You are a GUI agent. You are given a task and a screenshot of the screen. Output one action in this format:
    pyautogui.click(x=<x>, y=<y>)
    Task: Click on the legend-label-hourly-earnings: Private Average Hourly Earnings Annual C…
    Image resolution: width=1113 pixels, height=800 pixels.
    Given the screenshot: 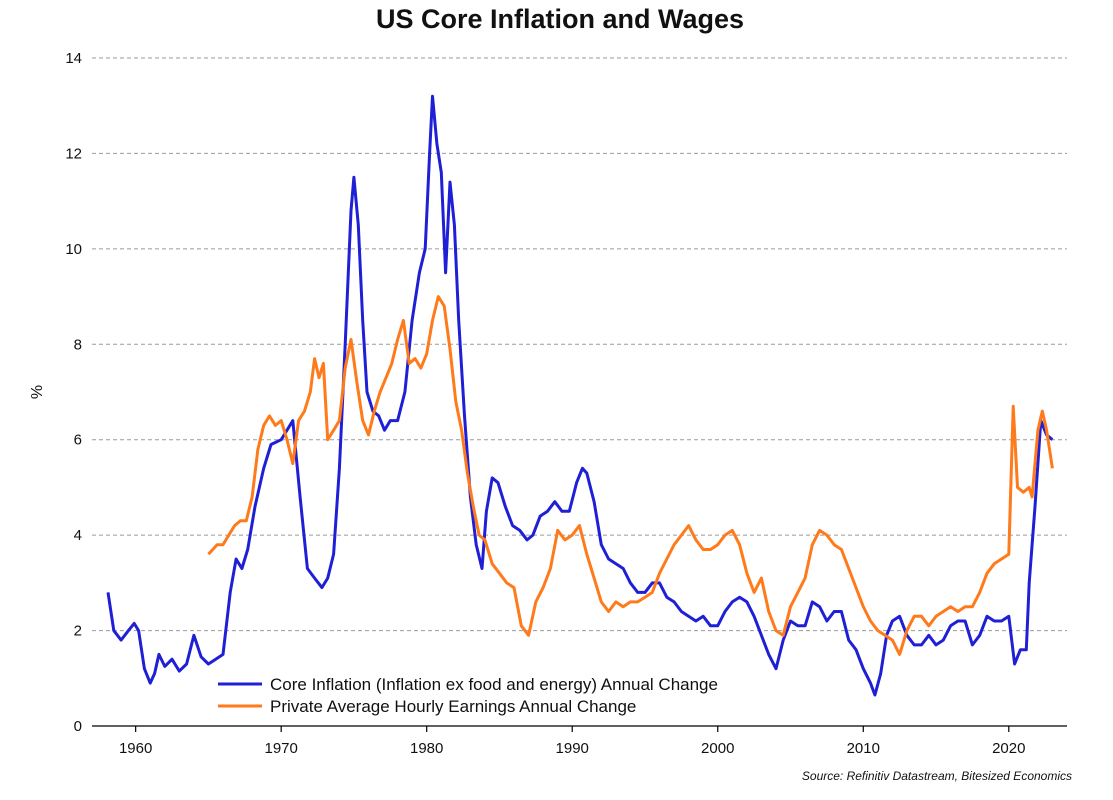 What is the action you would take?
    pyautogui.click(x=453, y=706)
    